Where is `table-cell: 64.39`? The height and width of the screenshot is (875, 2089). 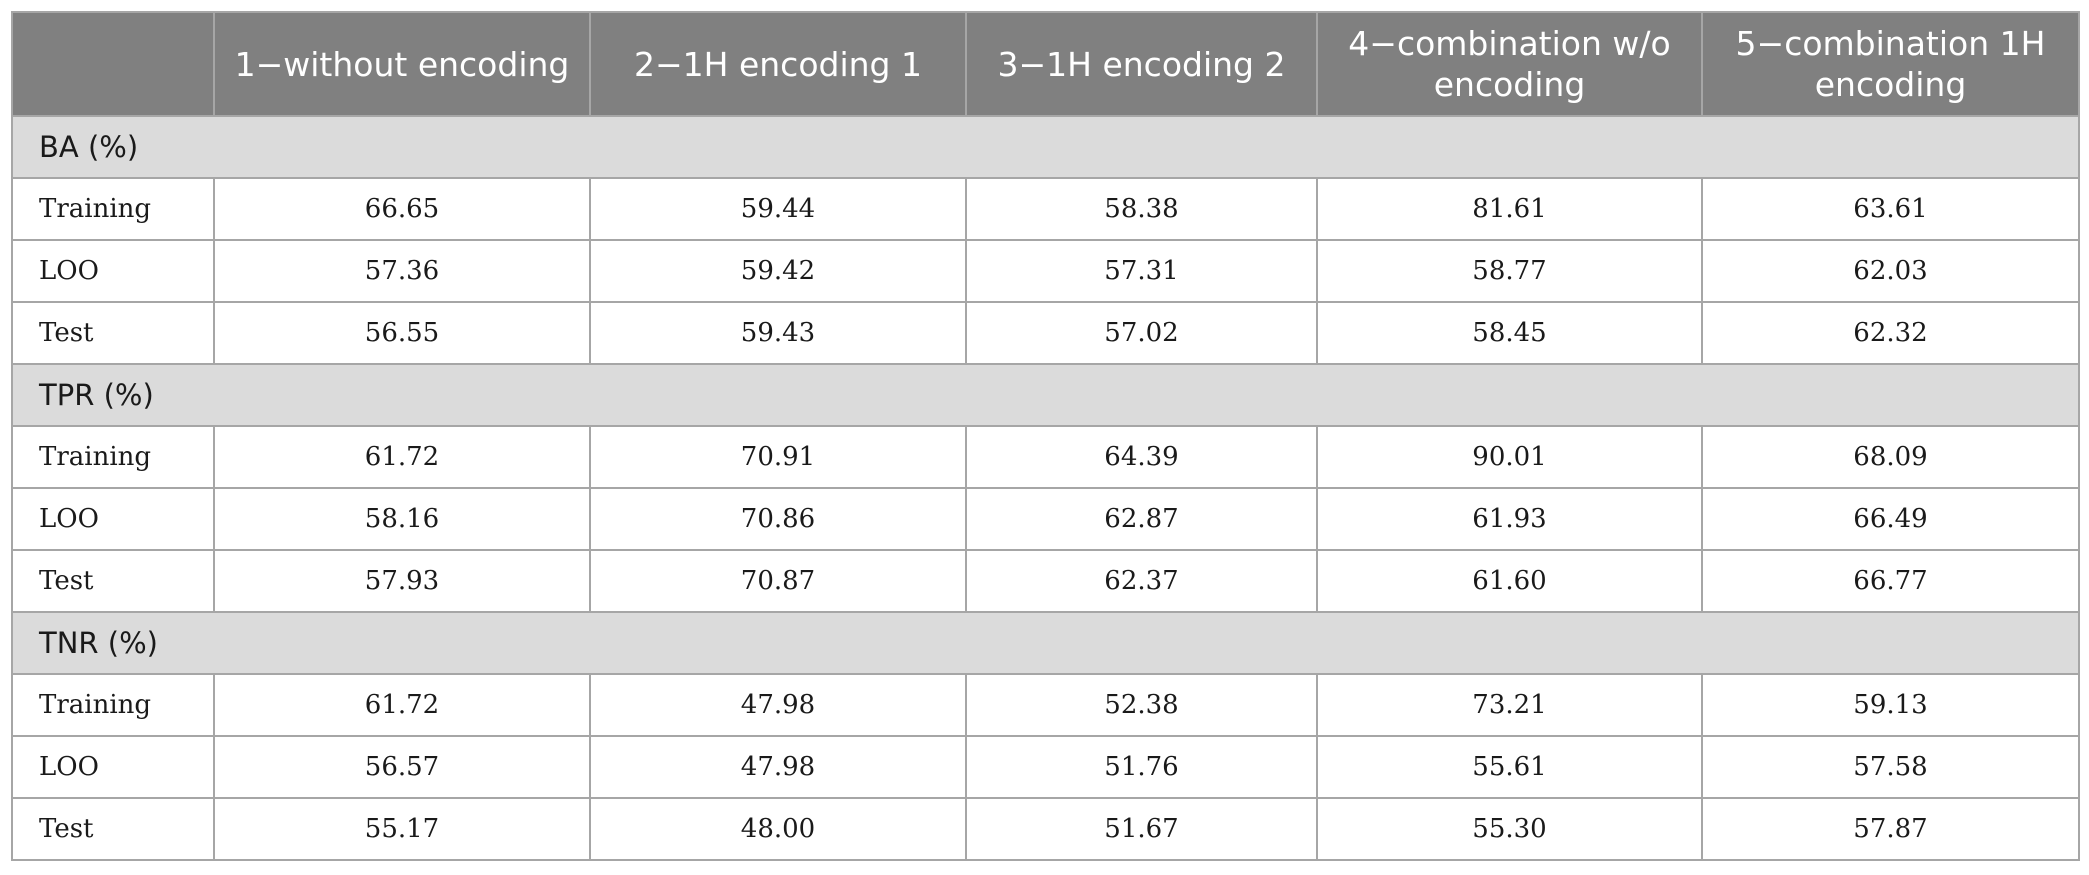
table-cell: 64.39 is located at coordinates (1141, 457).